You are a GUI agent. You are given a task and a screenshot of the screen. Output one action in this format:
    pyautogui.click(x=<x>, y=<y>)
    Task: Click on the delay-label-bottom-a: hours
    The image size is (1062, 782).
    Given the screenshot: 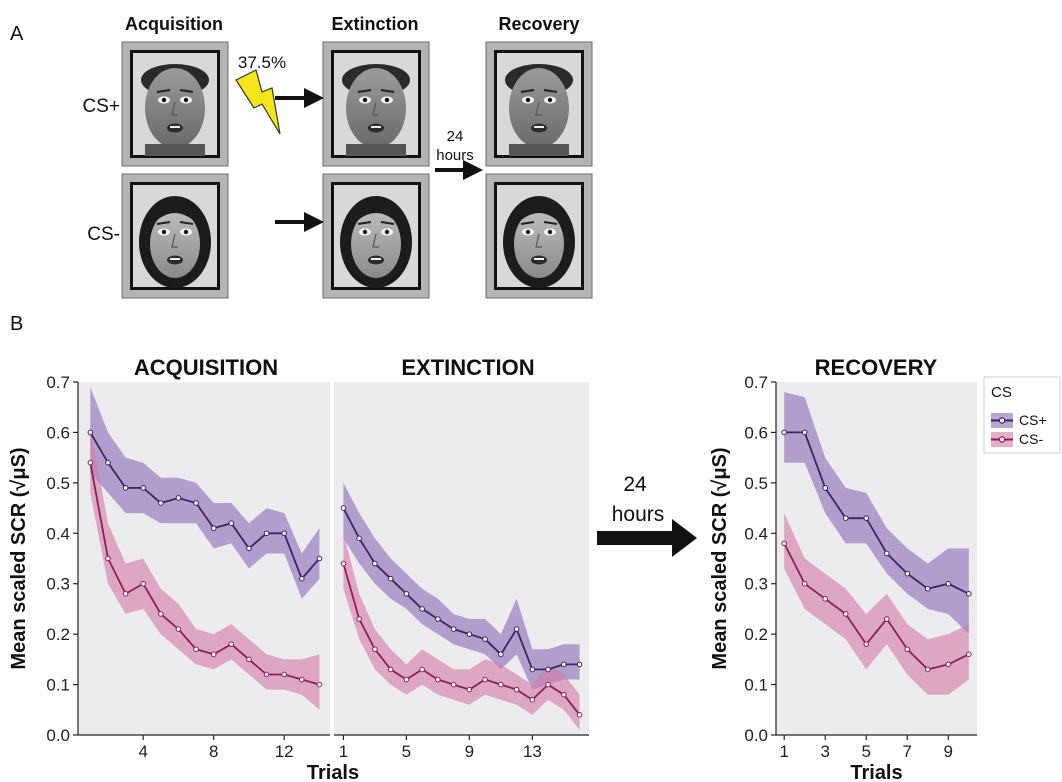 What is the action you would take?
    pyautogui.click(x=455, y=155)
    